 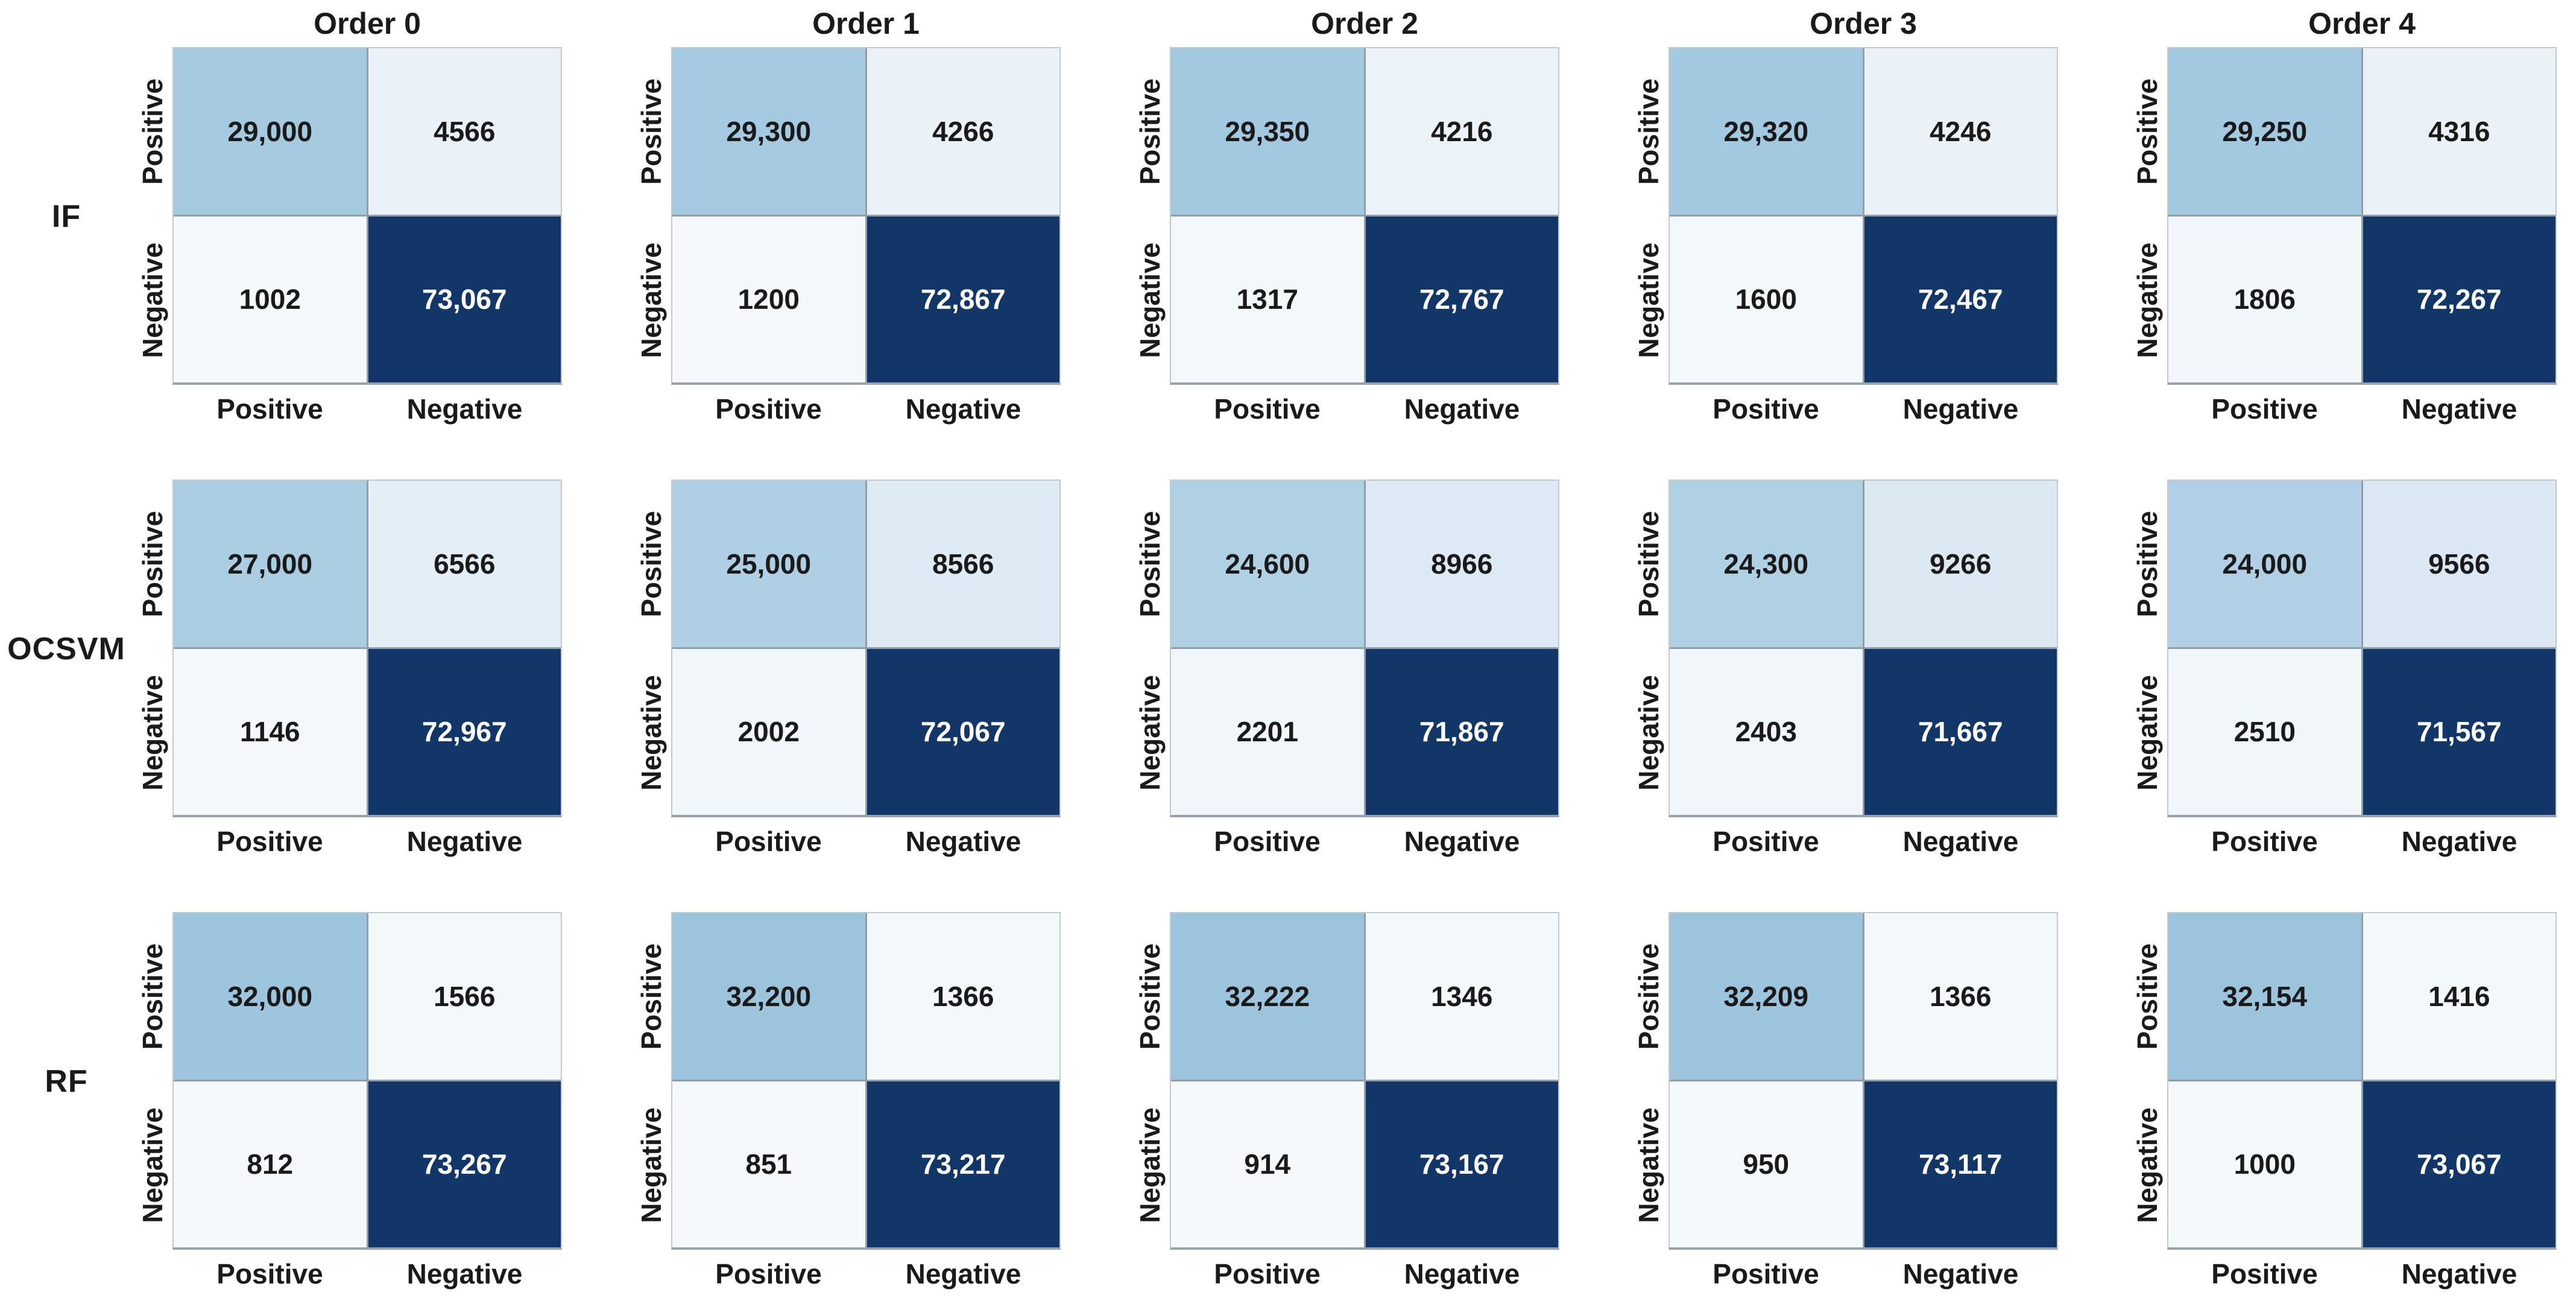 What do you see at coordinates (963, 996) in the screenshot?
I see `matrix-cell-false-negative: 1366` at bounding box center [963, 996].